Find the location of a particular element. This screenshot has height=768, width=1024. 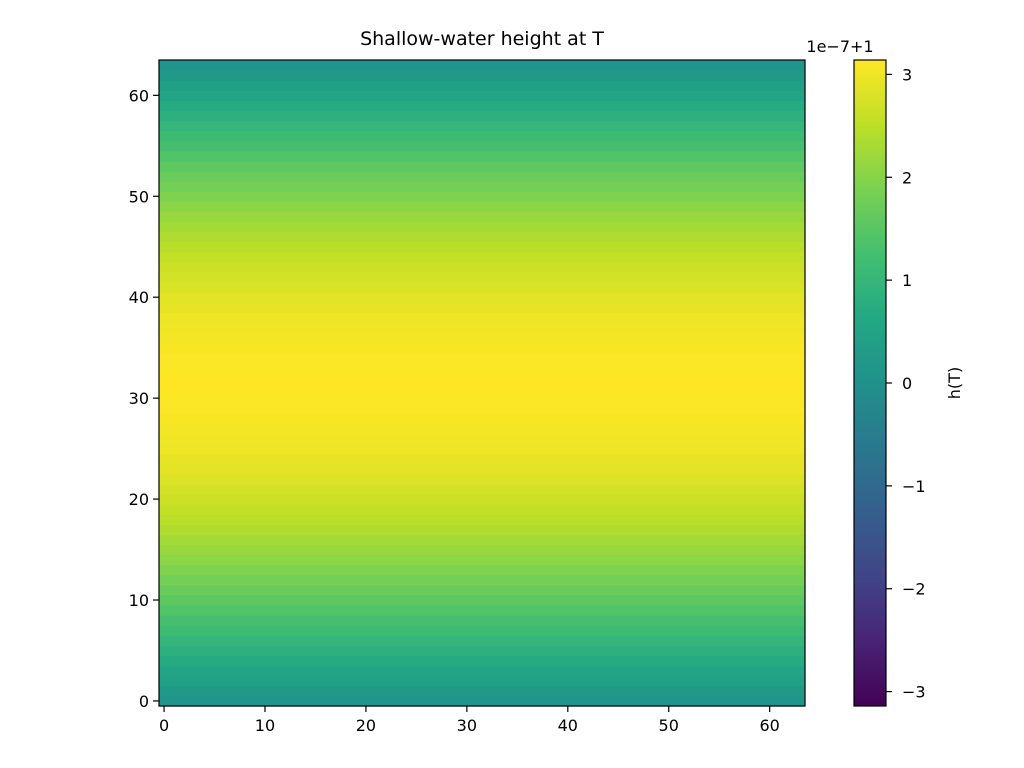

colorbar-ticks: −3 −2 −1 0 1 2 3 is located at coordinates (906, 383).